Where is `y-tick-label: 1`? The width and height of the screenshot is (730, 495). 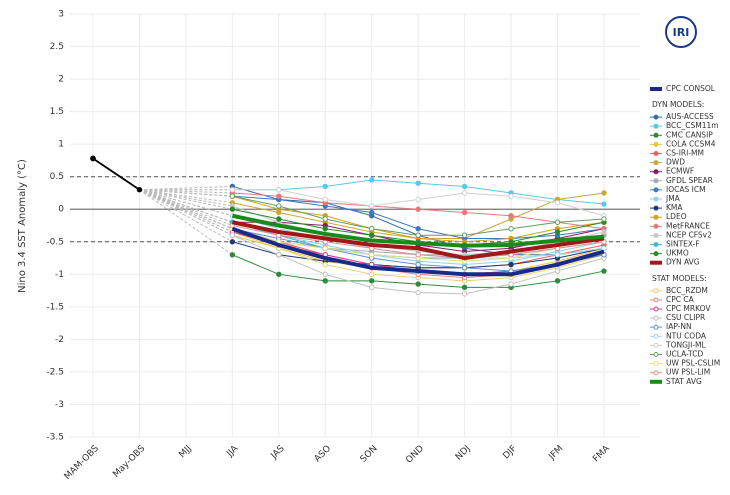
y-tick-label: 1 is located at coordinates (61, 145).